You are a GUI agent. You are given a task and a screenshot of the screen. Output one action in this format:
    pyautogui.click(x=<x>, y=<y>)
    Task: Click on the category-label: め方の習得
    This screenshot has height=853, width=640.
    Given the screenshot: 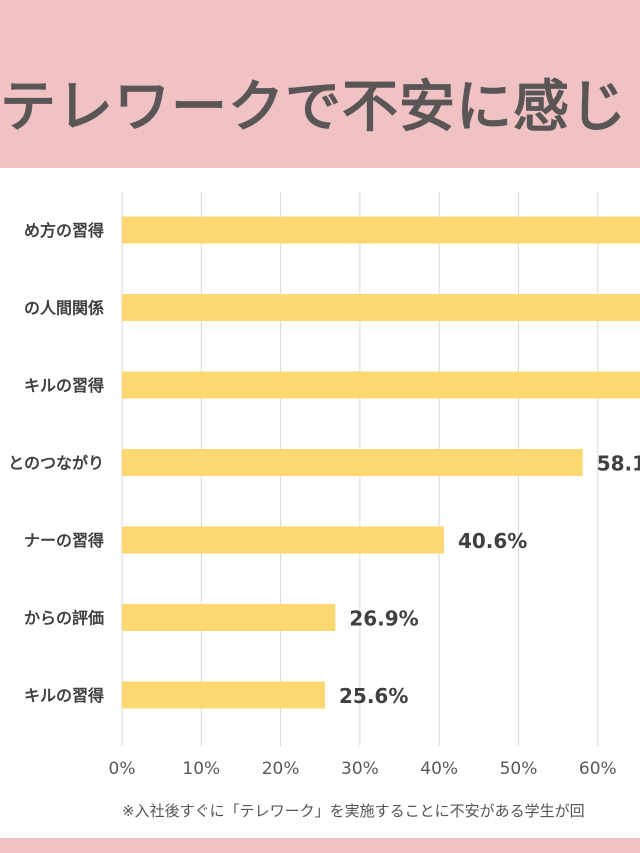 What is the action you would take?
    pyautogui.click(x=64, y=230)
    